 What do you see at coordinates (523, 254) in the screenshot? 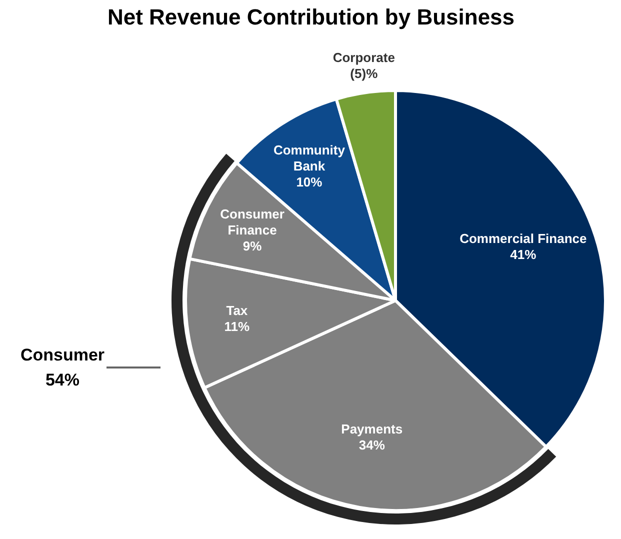
I see `data-label: 41%` at bounding box center [523, 254].